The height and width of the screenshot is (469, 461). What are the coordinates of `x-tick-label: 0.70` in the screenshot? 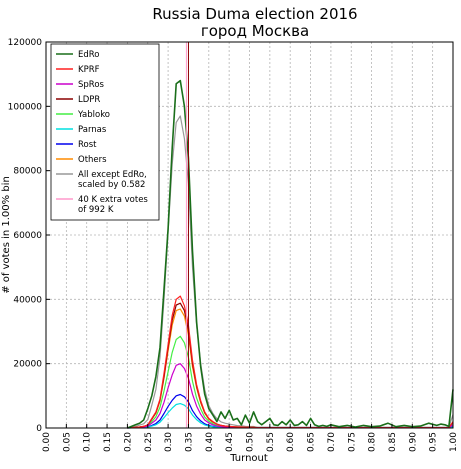 It's located at (332, 442).